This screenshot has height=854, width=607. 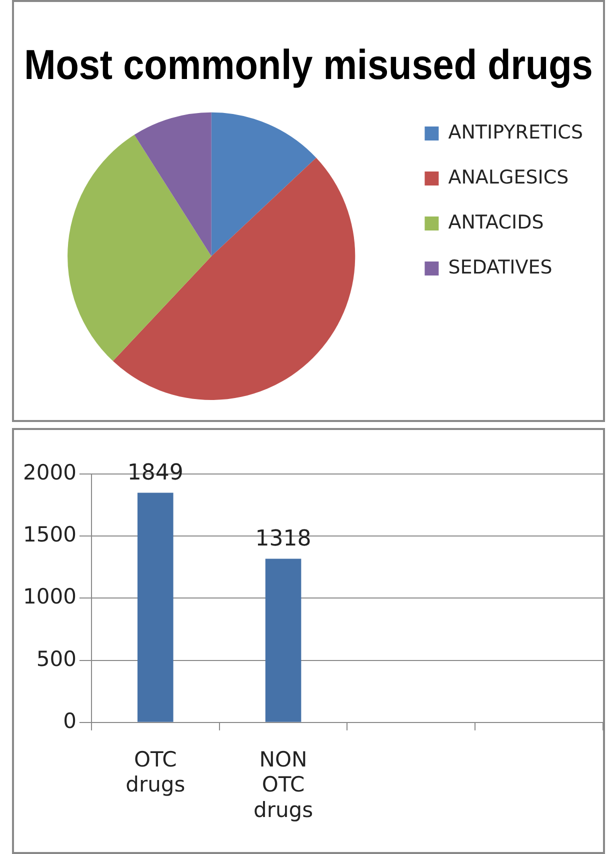 I want to click on data-label: 1849, so click(x=155, y=473).